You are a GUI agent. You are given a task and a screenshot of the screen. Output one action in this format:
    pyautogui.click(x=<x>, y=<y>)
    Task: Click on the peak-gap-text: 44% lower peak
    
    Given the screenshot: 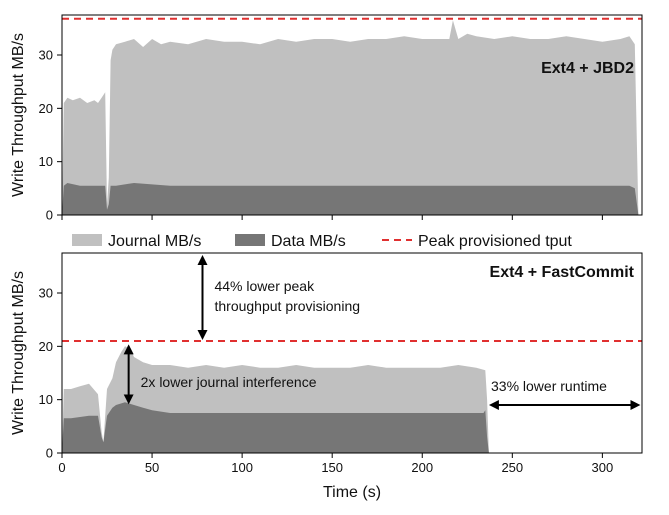 What is the action you would take?
    pyautogui.click(x=264, y=286)
    